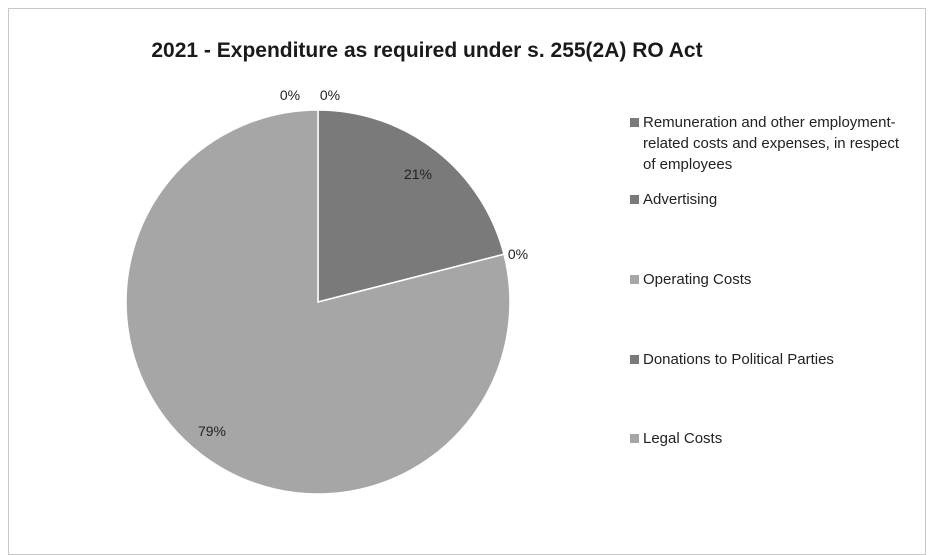 The image size is (928, 555). Describe the element at coordinates (683, 438) in the screenshot. I see `legend-label-legal-costs: Legal Costs` at that location.